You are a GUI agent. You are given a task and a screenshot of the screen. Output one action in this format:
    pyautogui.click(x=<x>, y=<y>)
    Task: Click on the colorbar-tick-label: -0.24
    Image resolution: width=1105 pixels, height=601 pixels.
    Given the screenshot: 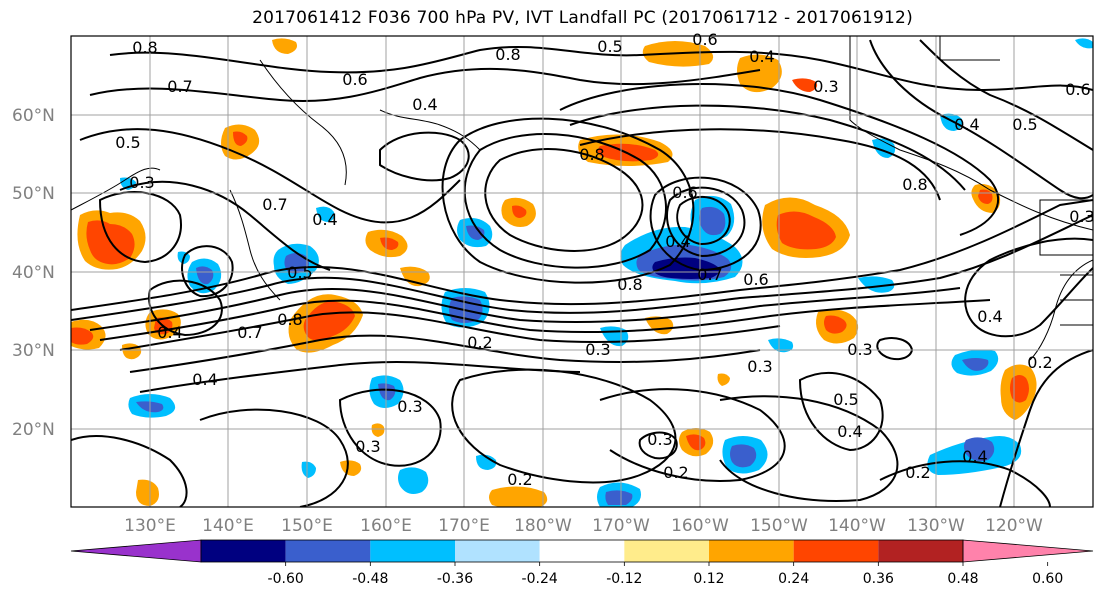 What is the action you would take?
    pyautogui.click(x=540, y=579)
    